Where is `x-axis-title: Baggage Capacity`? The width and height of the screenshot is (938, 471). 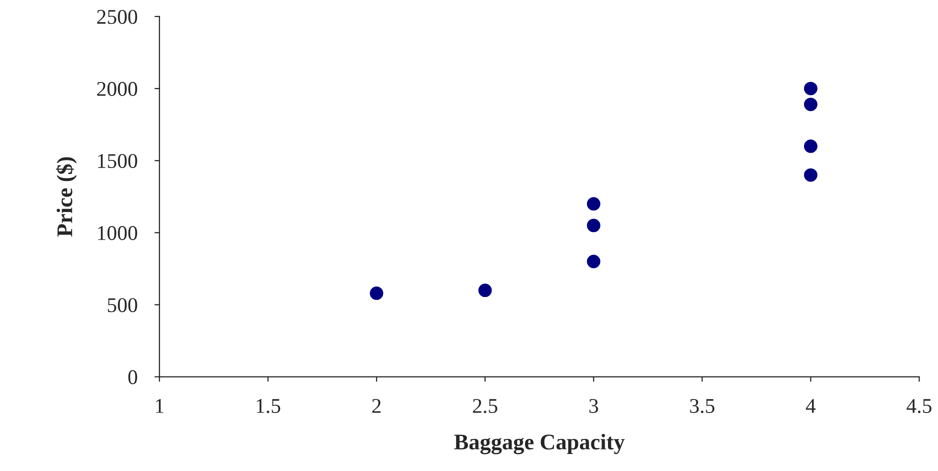
x-axis-title: Baggage Capacity is located at coordinates (539, 444).